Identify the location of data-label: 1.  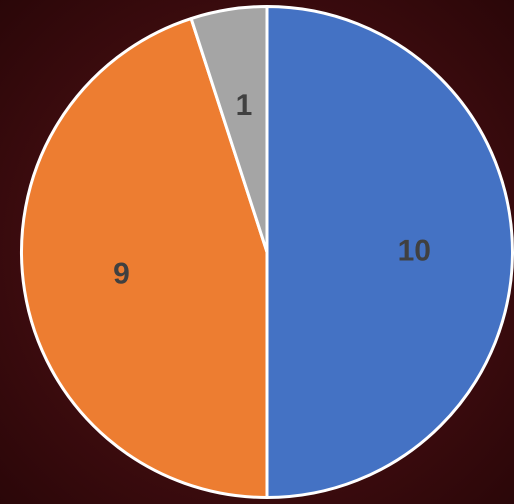
(244, 105).